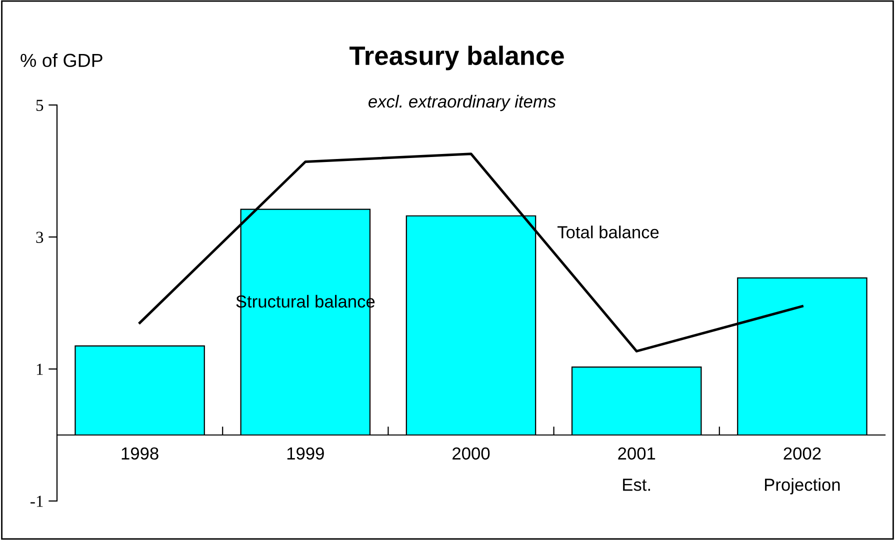 The image size is (895, 540). What do you see at coordinates (40, 105) in the screenshot?
I see `y-tick-label: 5` at bounding box center [40, 105].